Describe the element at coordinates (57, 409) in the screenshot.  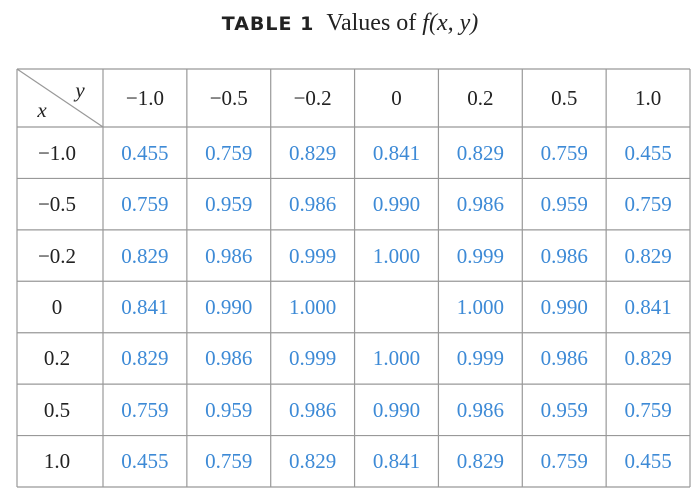
I see `row-header: 0.5` at that location.